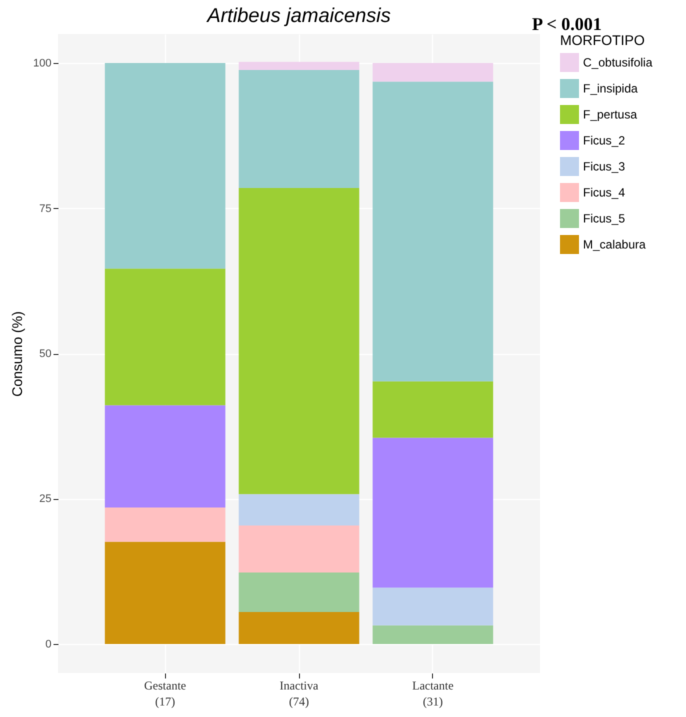  What do you see at coordinates (298, 16) in the screenshot?
I see `chart-title: Artibeus jamaicensis` at bounding box center [298, 16].